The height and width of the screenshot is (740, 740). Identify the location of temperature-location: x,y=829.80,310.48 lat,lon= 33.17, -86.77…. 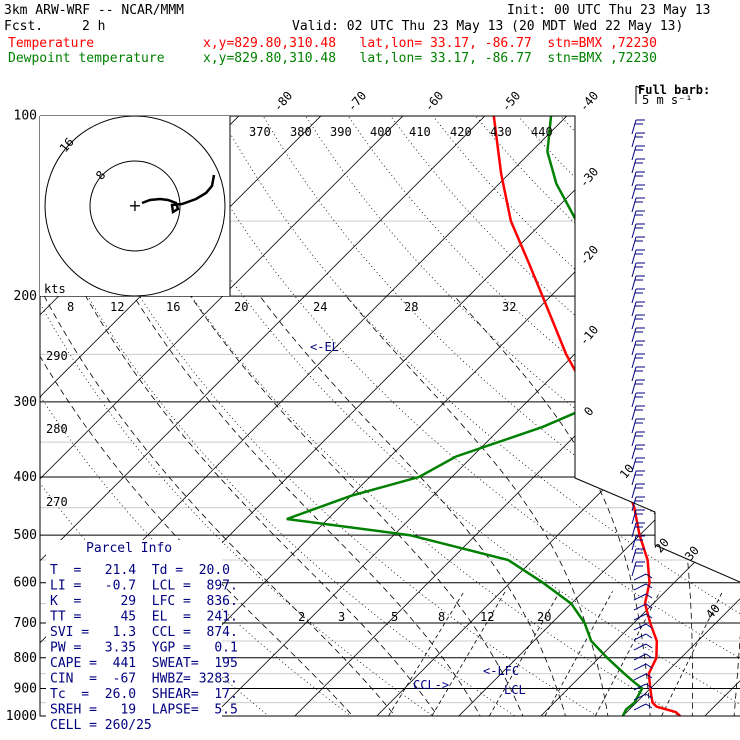
(430, 43).